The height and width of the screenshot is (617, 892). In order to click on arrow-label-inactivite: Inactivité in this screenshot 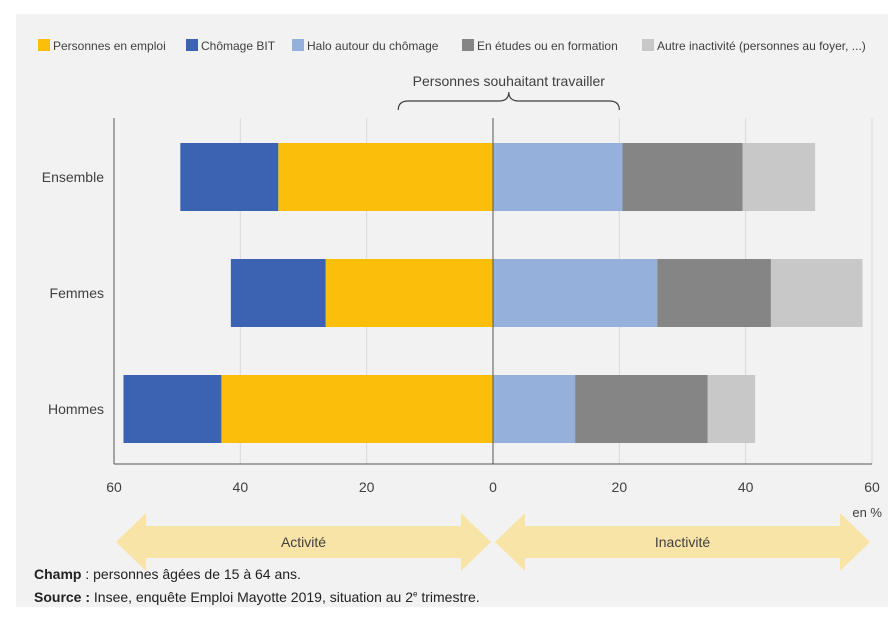, I will do `click(682, 542)`.